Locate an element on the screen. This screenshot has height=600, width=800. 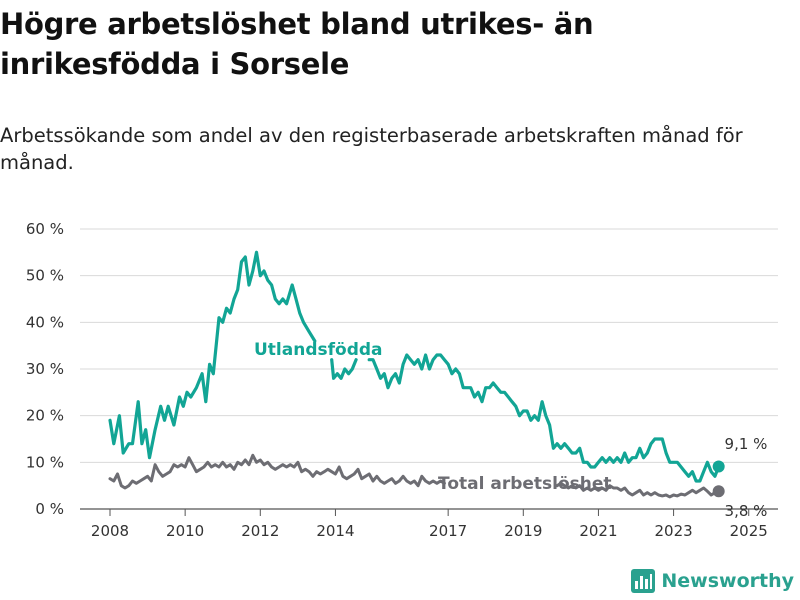
x-tick-label: 2010 is located at coordinates (185, 531).